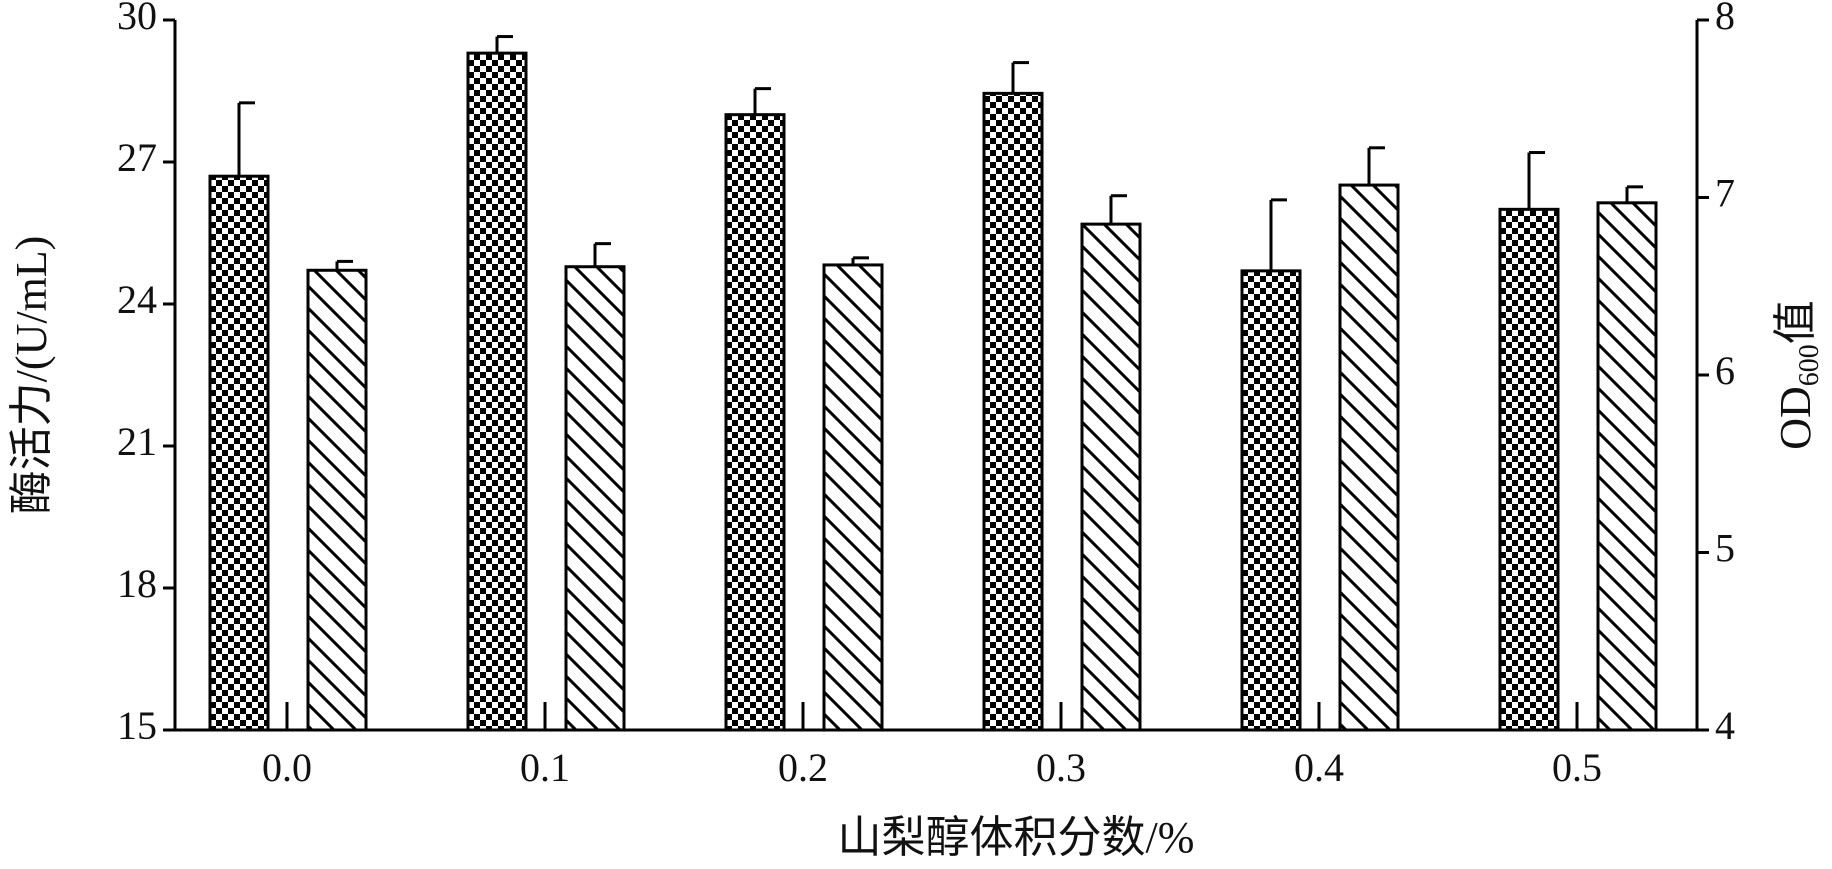 This screenshot has width=1832, height=869. Describe the element at coordinates (31, 375) in the screenshot. I see `y-axis-label: 酶活力/(U/mL)` at that location.